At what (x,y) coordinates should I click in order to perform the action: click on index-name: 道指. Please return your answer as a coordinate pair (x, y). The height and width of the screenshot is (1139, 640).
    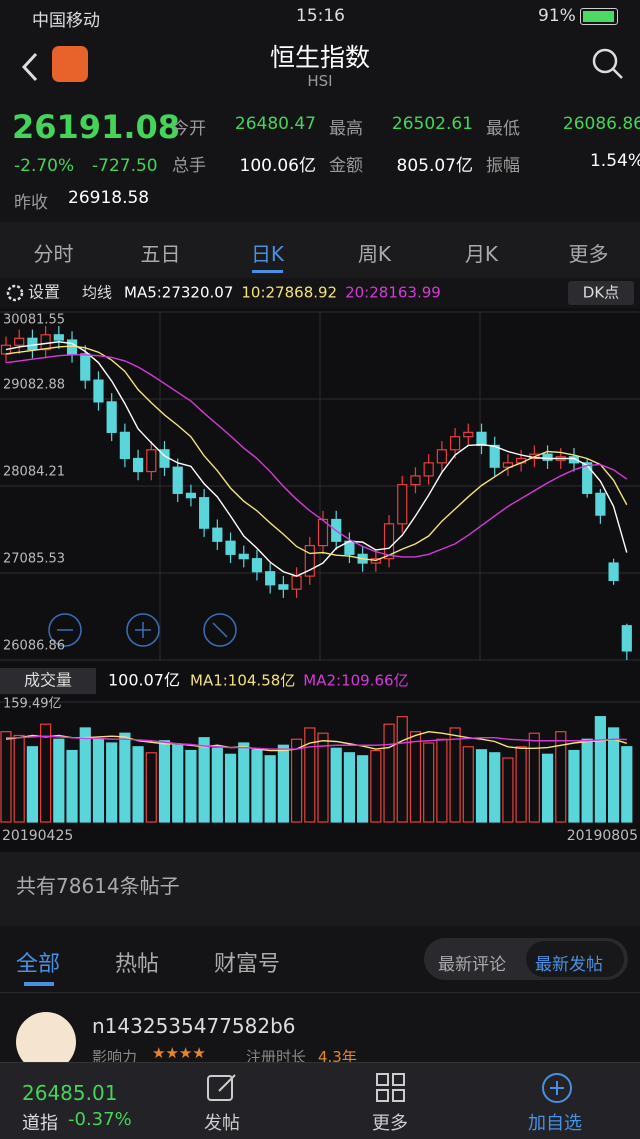
    Looking at the image, I should click on (40, 1123).